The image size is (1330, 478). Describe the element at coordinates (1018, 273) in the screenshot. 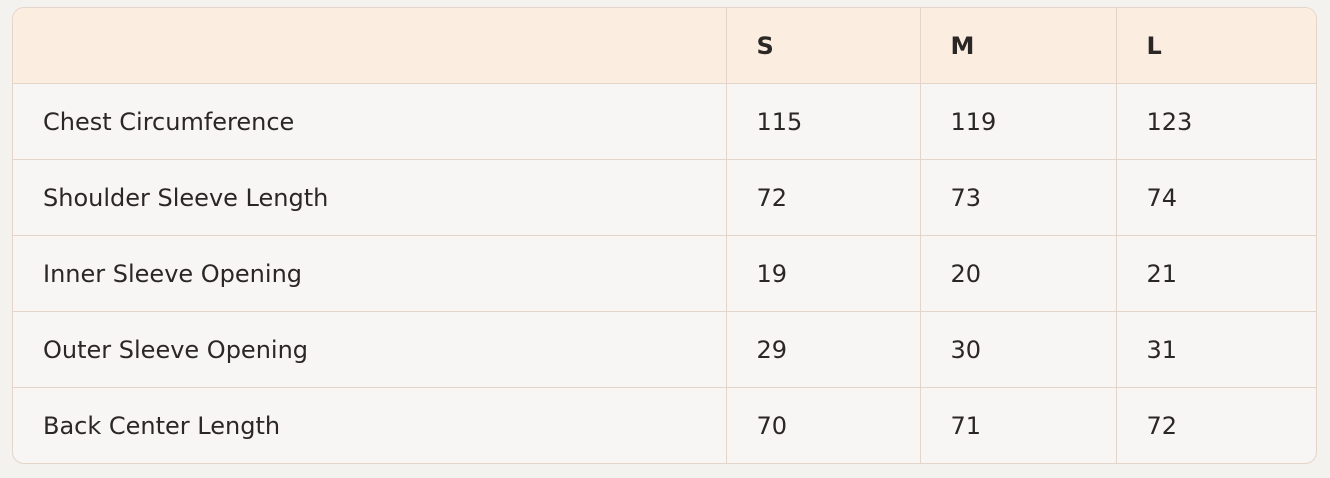

I see `measurement-value: 20` at that location.